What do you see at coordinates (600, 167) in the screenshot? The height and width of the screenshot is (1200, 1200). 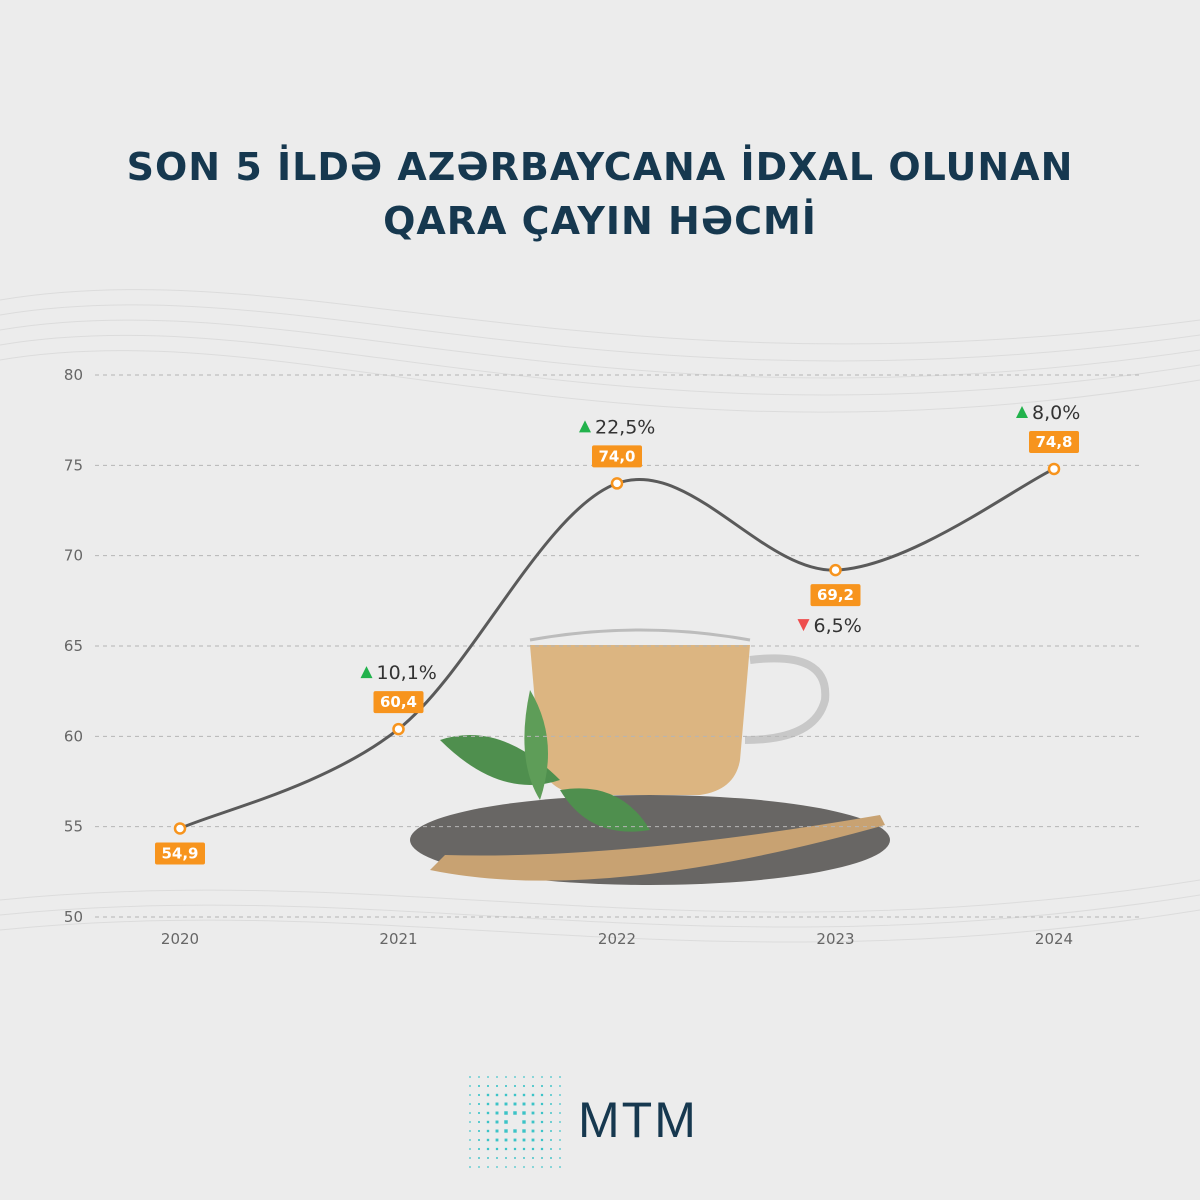 I see `chart-title-line1: SON 5 İLDƏ AZƏRBAYCANA İDXAL OLUNAN` at bounding box center [600, 167].